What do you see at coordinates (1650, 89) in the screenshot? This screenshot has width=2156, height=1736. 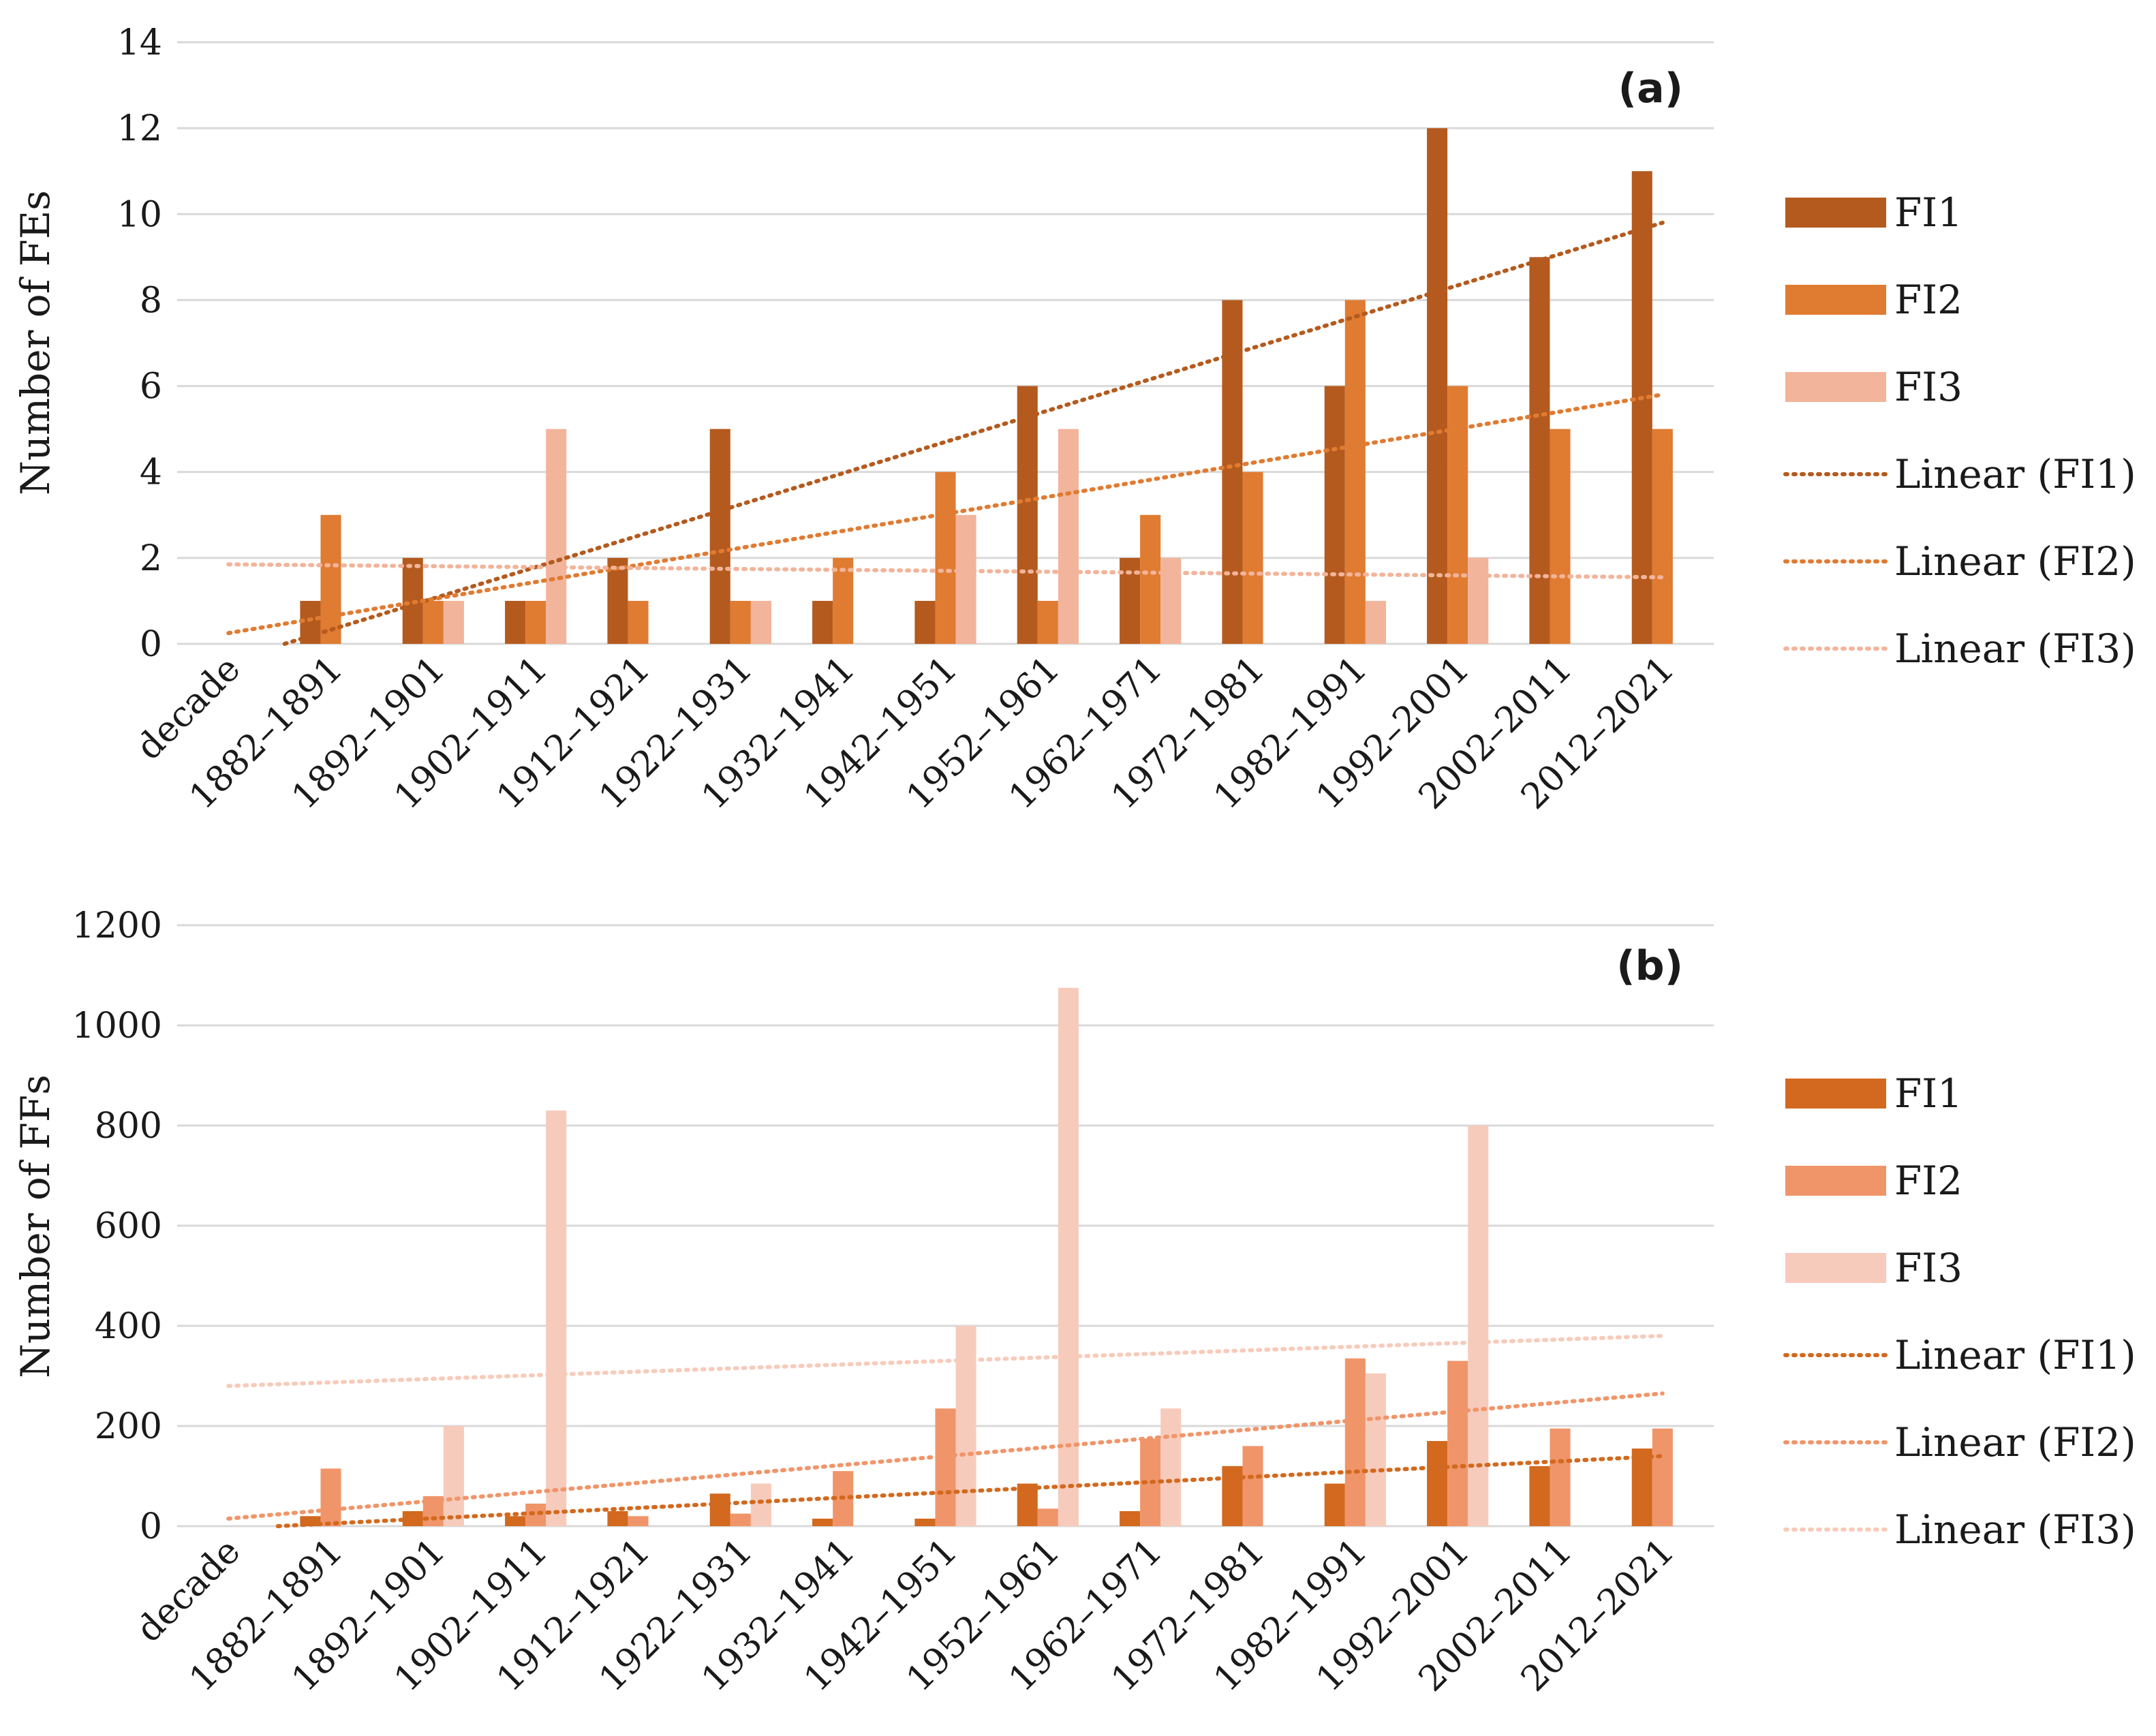 I see `panel-label: (a)` at bounding box center [1650, 89].